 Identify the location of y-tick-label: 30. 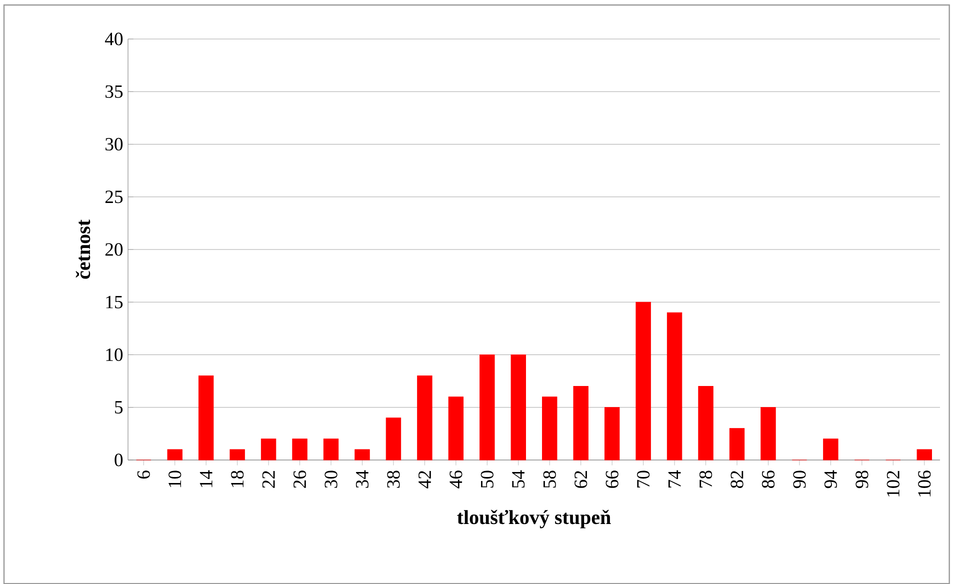
(114, 144).